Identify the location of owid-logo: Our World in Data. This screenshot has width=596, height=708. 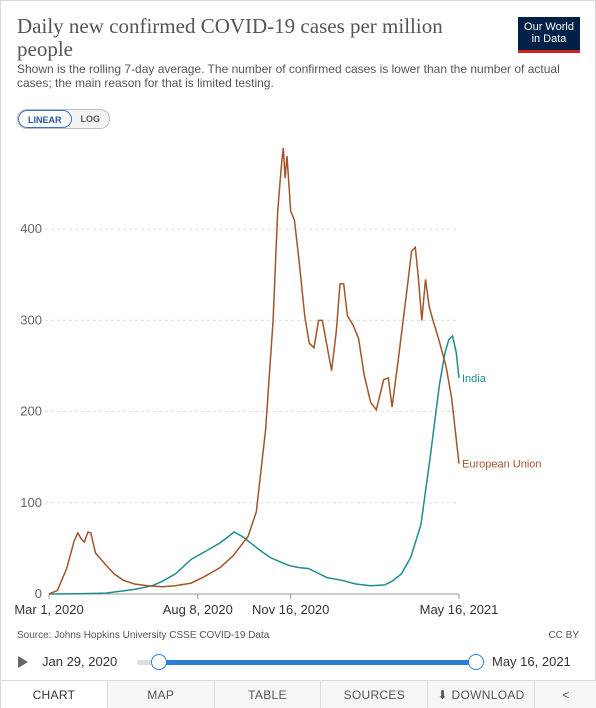
(549, 35).